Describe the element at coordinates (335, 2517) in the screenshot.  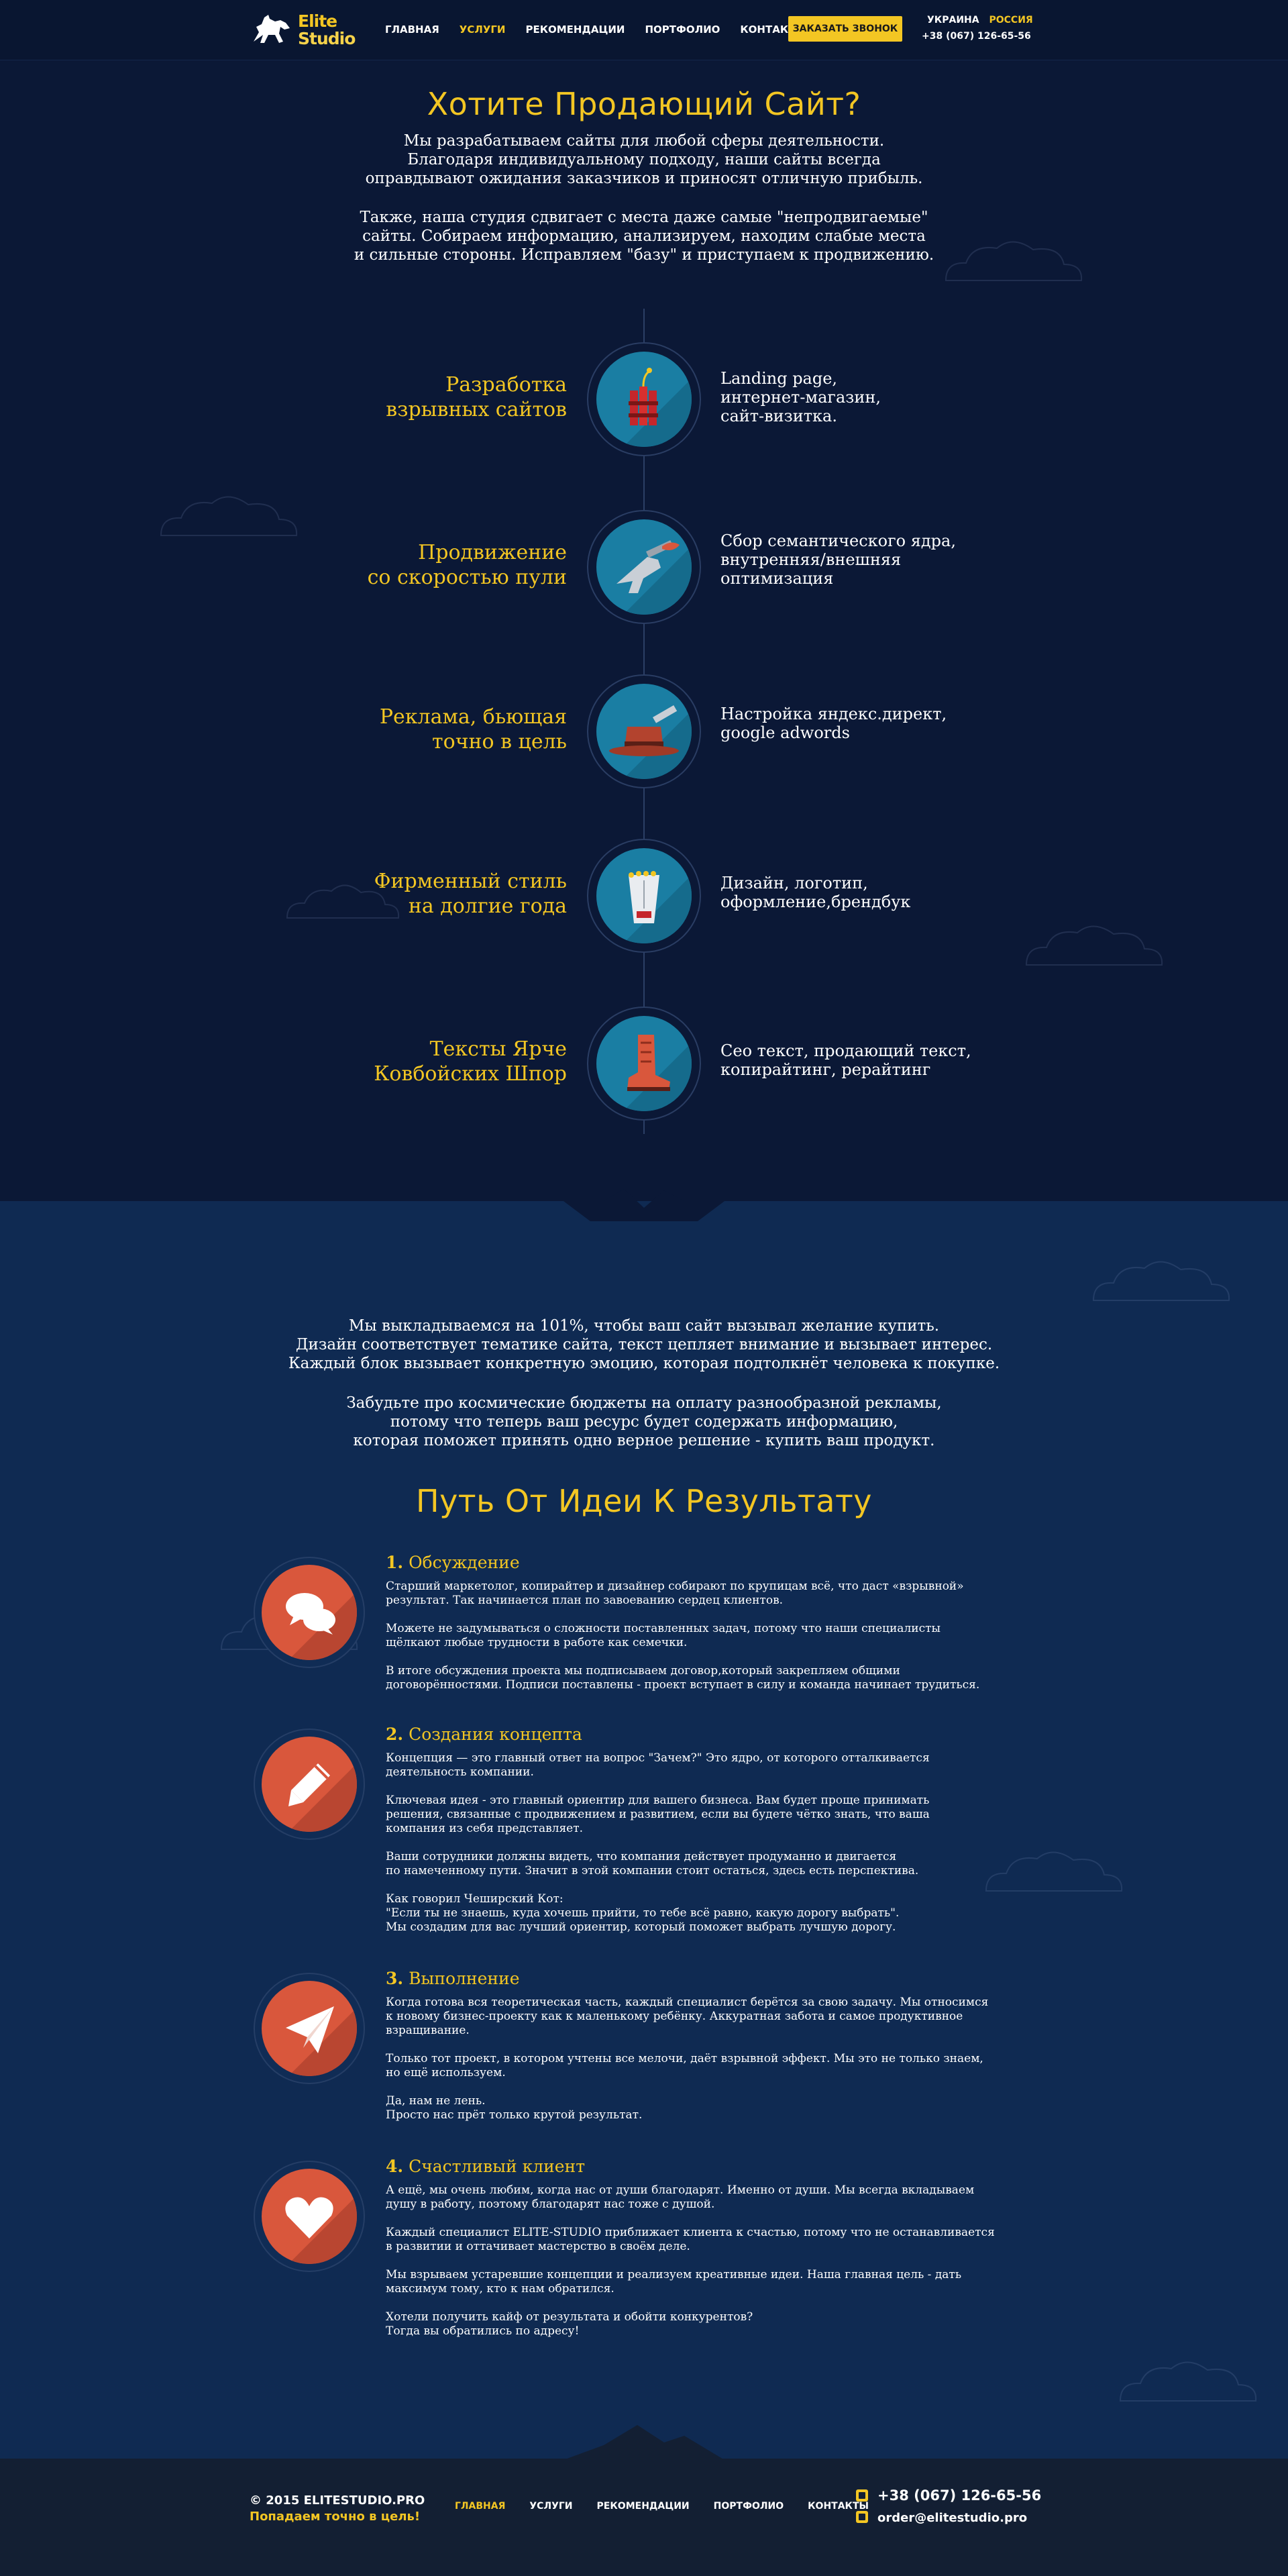
I see `footer-tagline: Попадаем точно в цель!` at that location.